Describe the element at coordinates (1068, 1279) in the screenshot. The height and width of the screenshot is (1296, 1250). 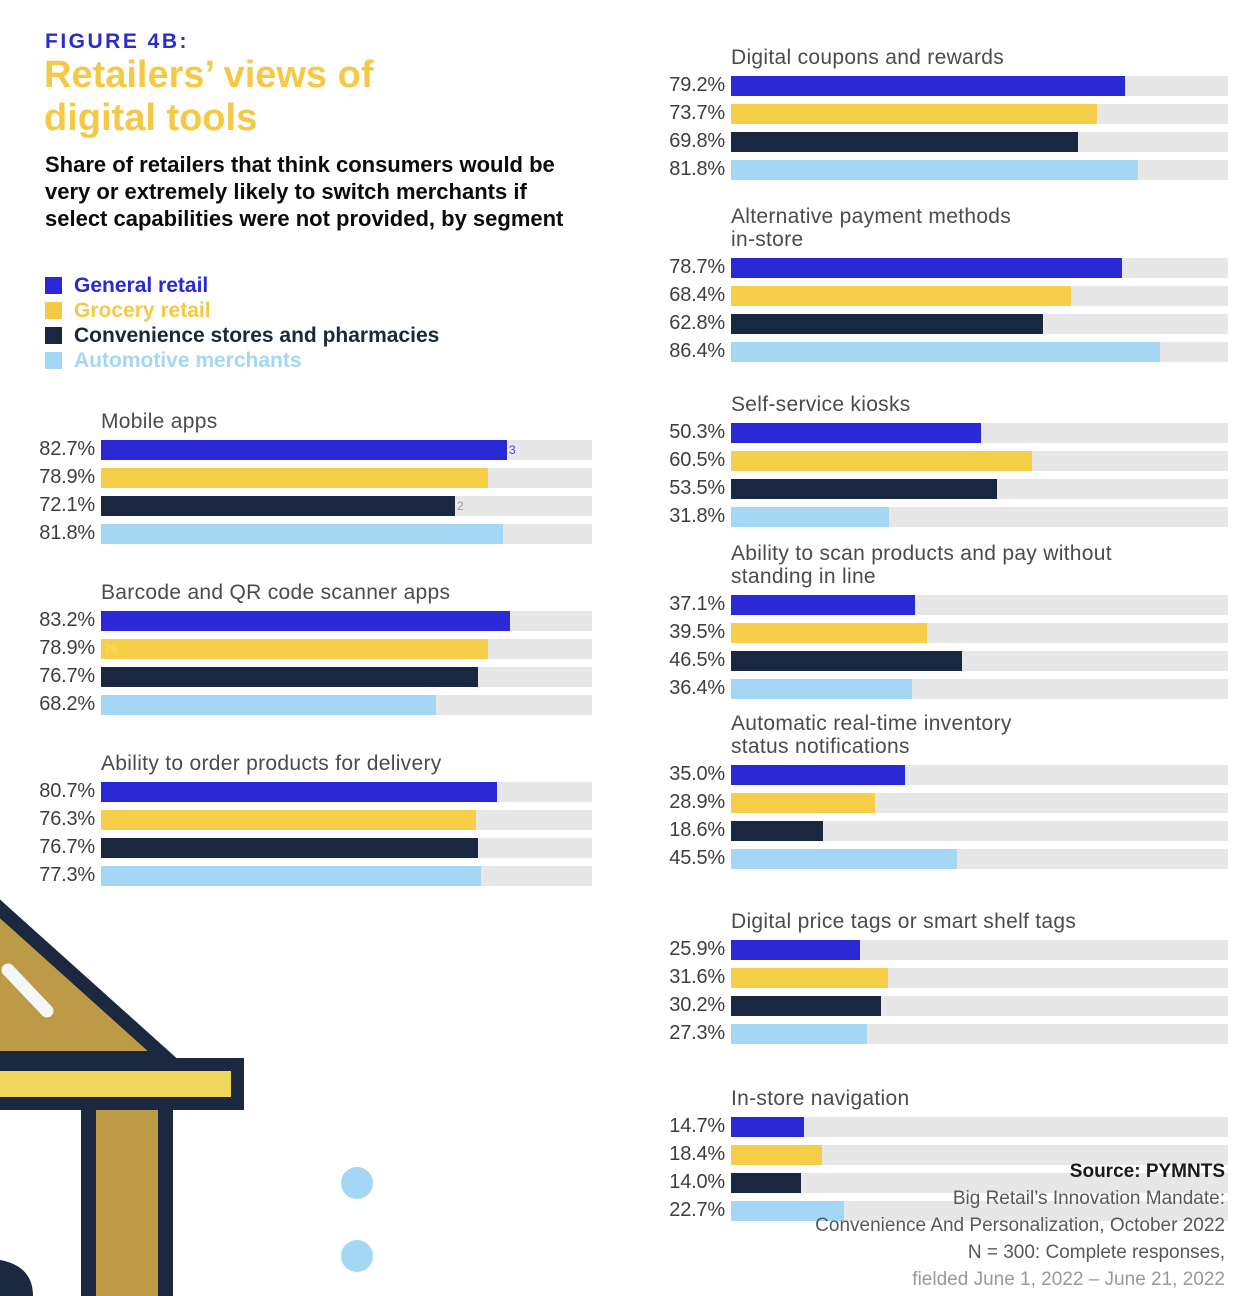
I see `source-fielded: fielded June 1, 2022 – June 21, 2022` at that location.